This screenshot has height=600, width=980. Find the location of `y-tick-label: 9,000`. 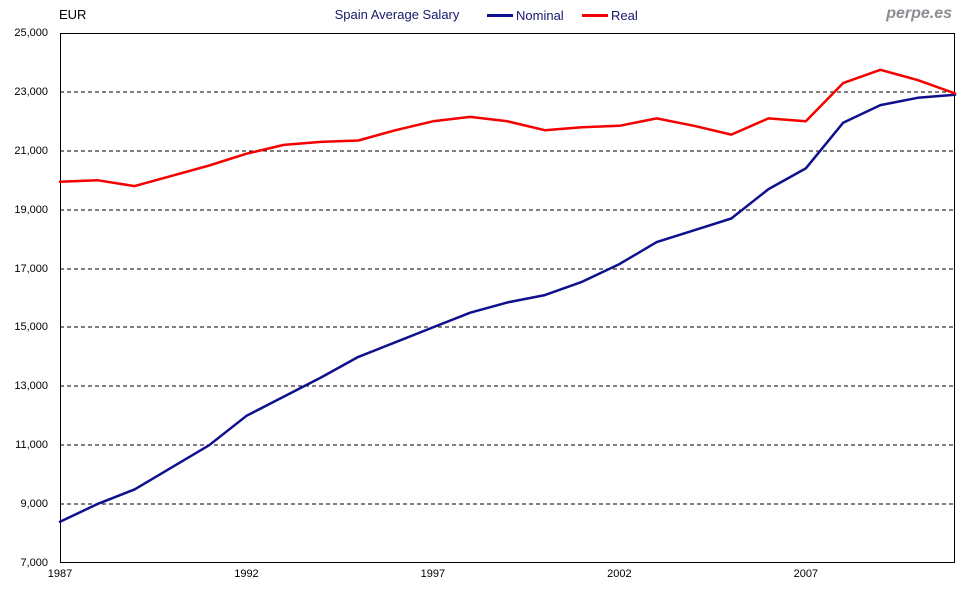

y-tick-label: 9,000 is located at coordinates (34, 504).